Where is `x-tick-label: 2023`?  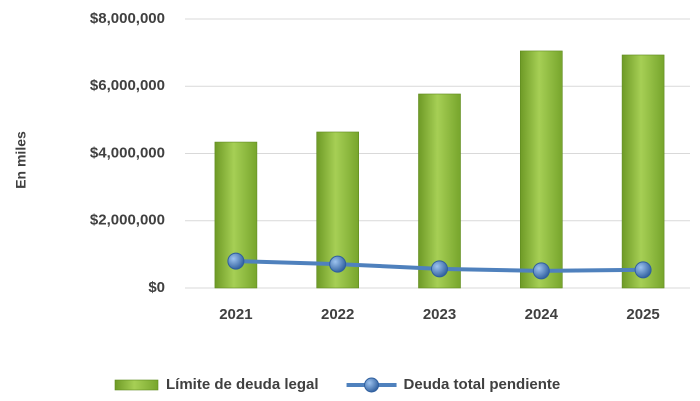
x-tick-label: 2023 is located at coordinates (439, 314).